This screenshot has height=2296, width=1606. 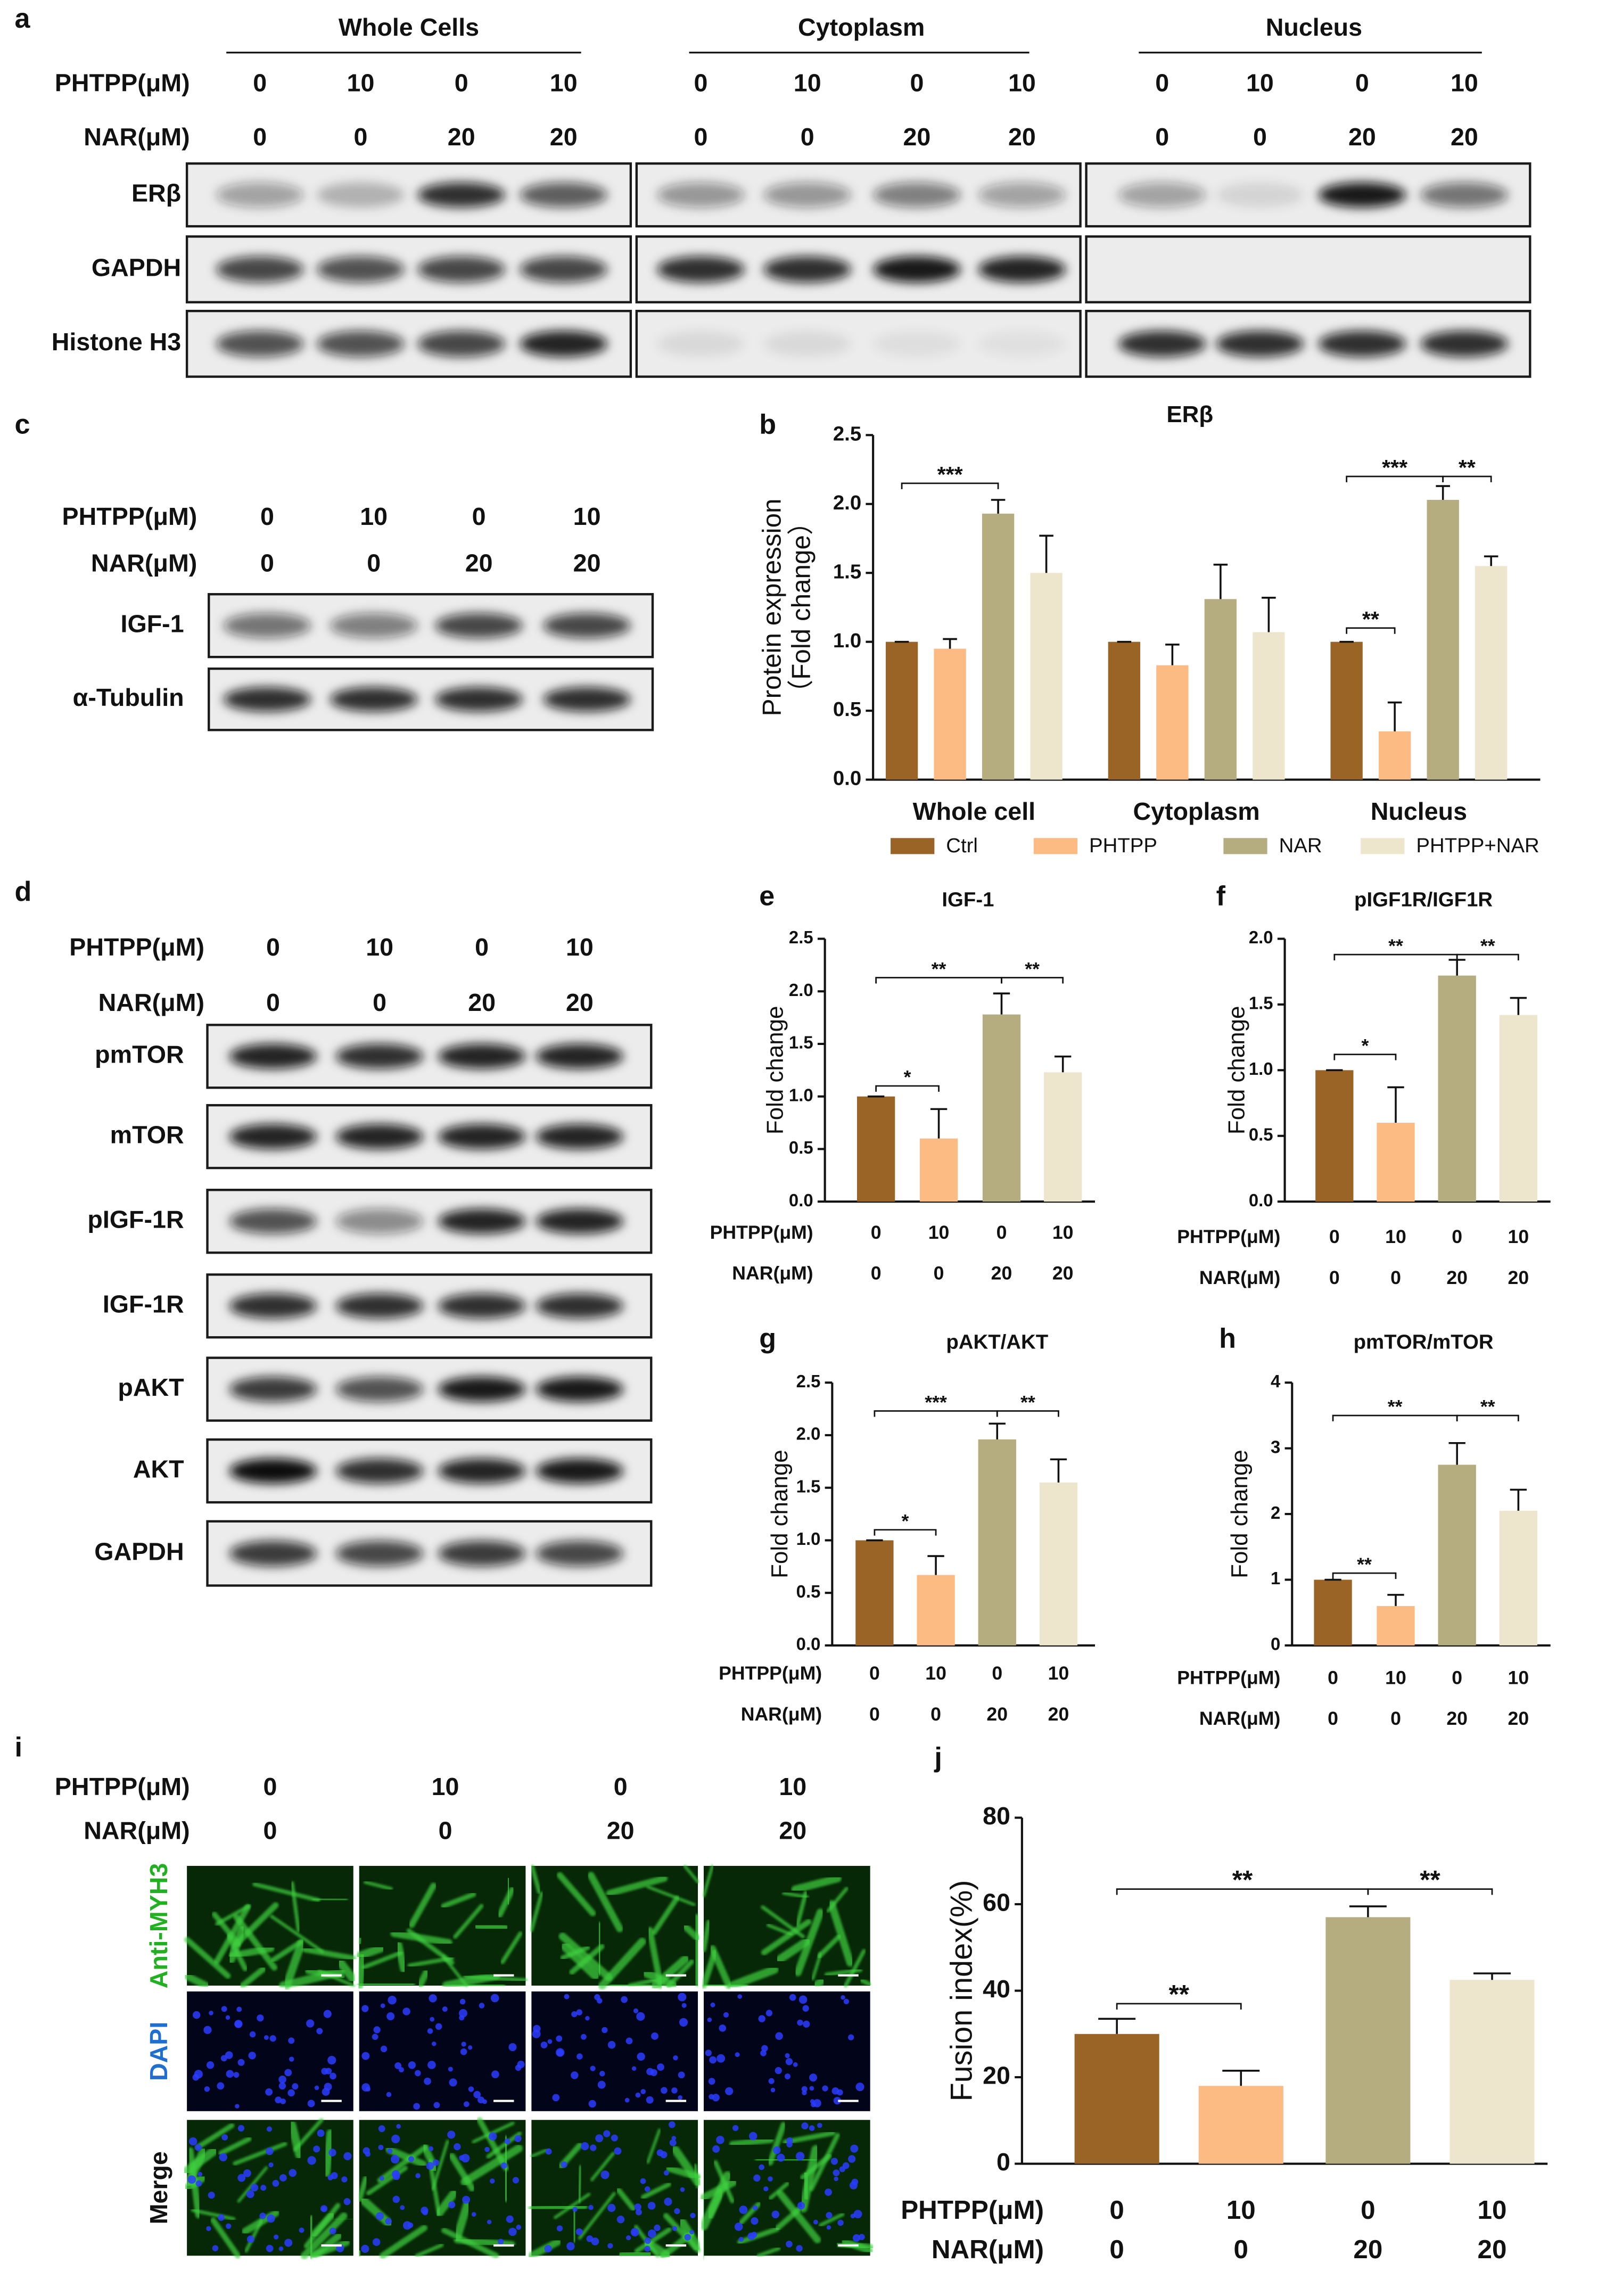 I want to click on y-tick-label: 1.5, so click(x=801, y=1042).